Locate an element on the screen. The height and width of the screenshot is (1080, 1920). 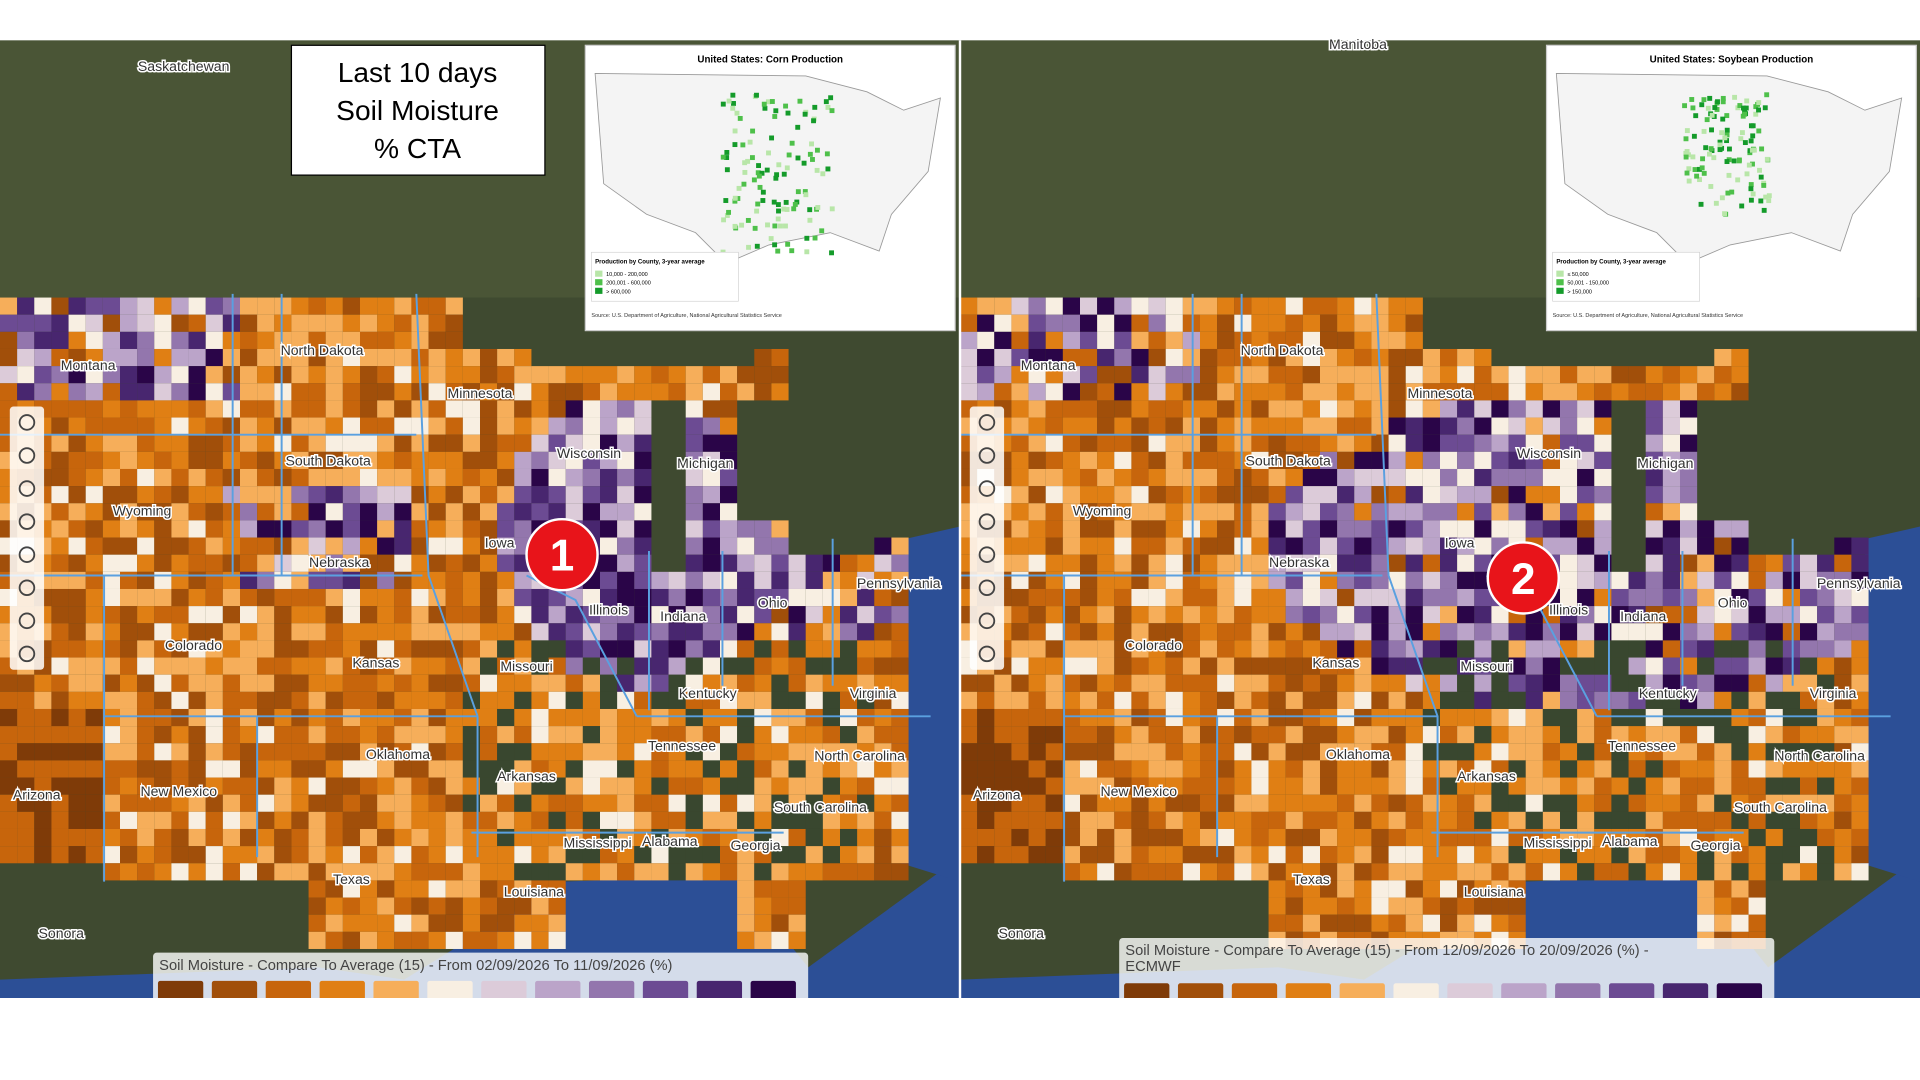
inset-us-map is located at coordinates (1729, 168).